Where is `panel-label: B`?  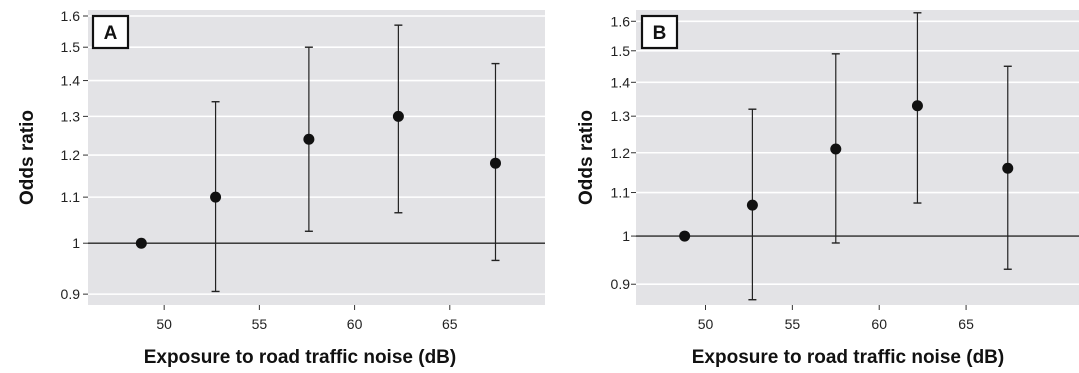
panel-label: B is located at coordinates (660, 33).